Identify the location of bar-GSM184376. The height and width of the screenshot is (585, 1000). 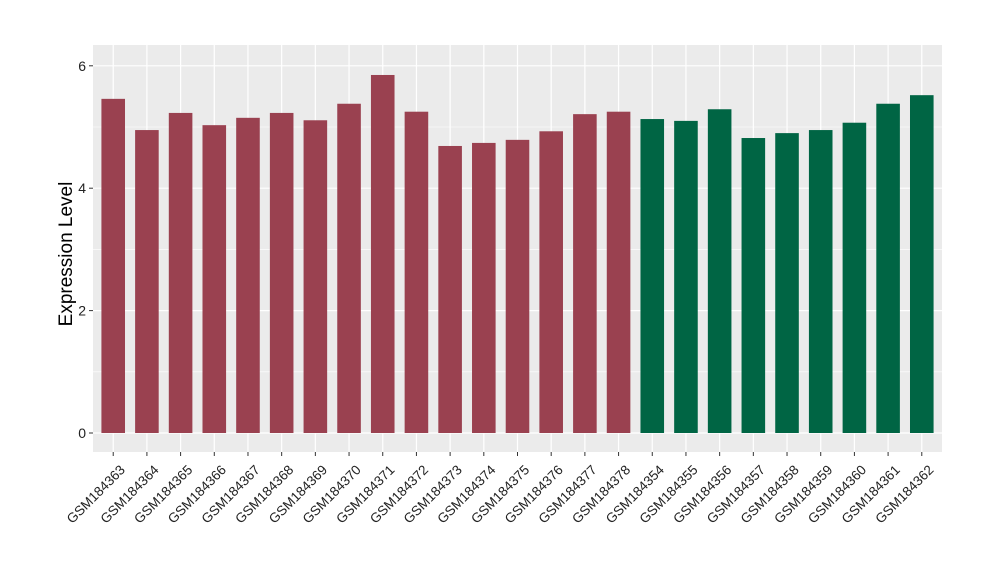
(551, 282).